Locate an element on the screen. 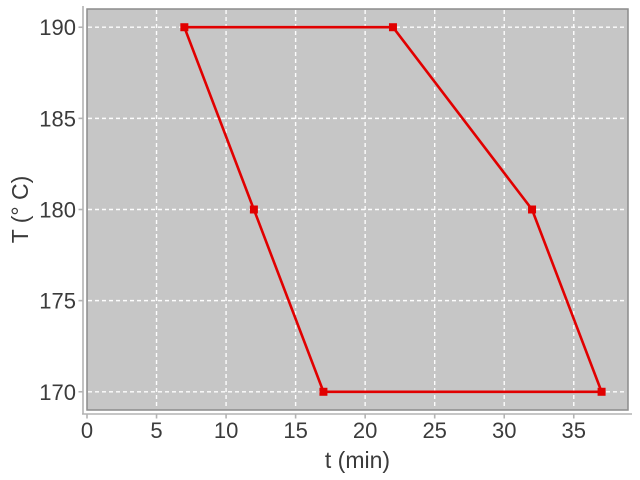 The image size is (640, 480). y-tick-label: 185 is located at coordinates (57, 118).